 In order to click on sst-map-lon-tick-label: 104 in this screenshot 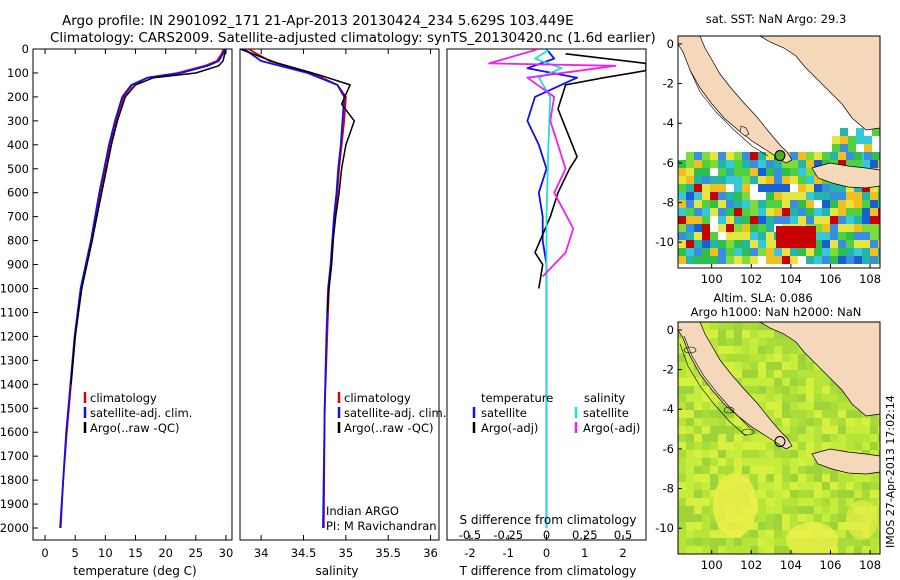, I will do `click(791, 279)`.